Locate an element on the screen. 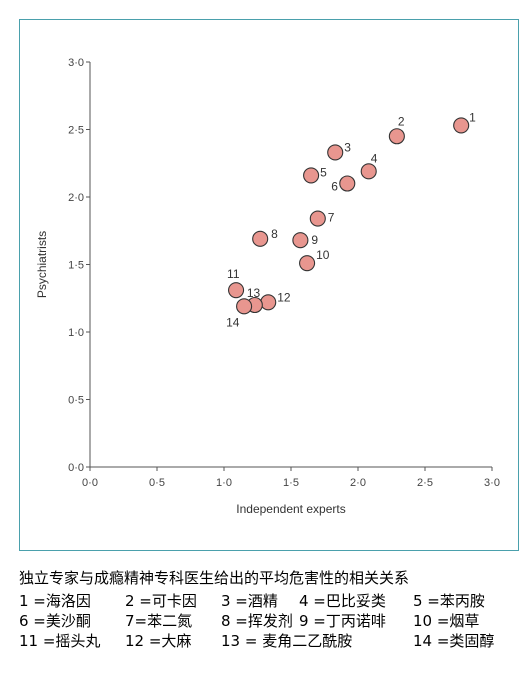 The width and height of the screenshot is (527, 680). point-label: 6 is located at coordinates (334, 187).